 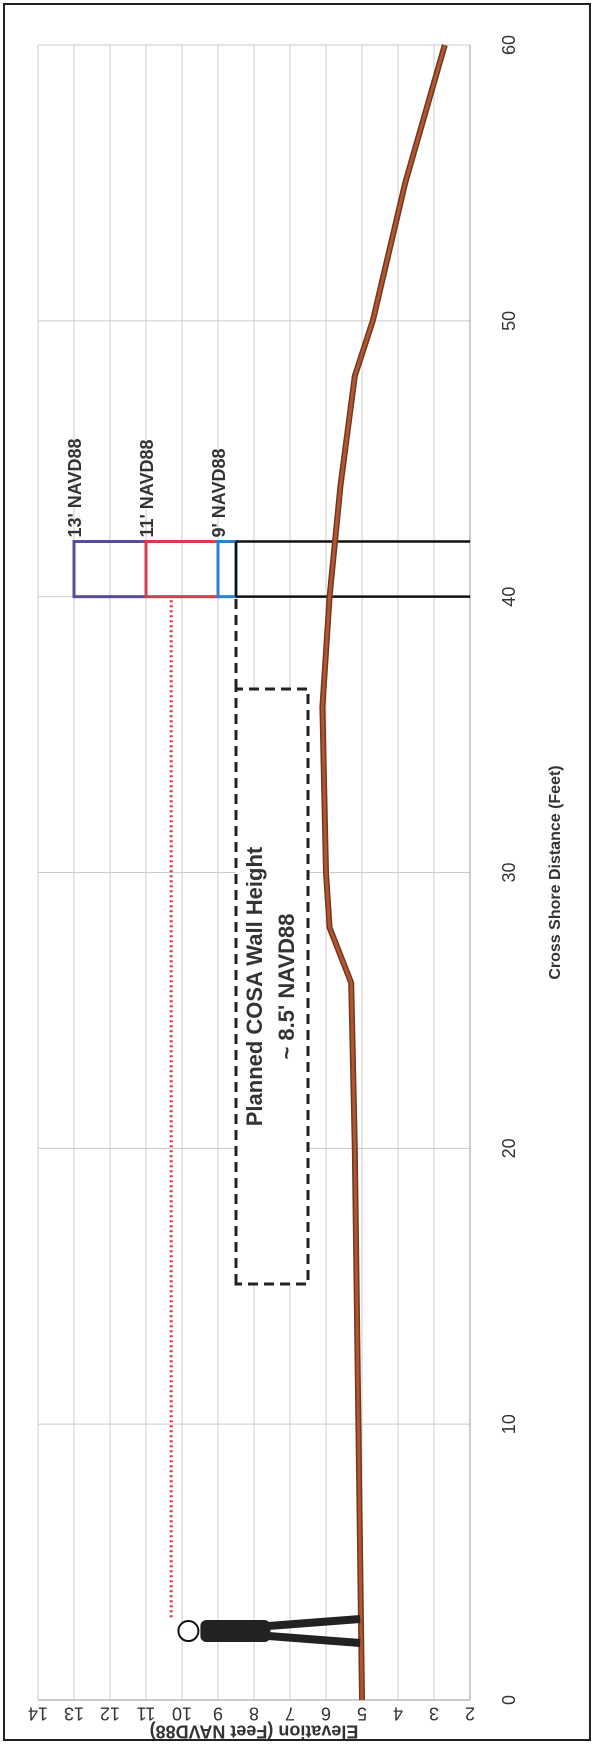 I want to click on y-tick-label: 14, so click(x=38, y=1713).